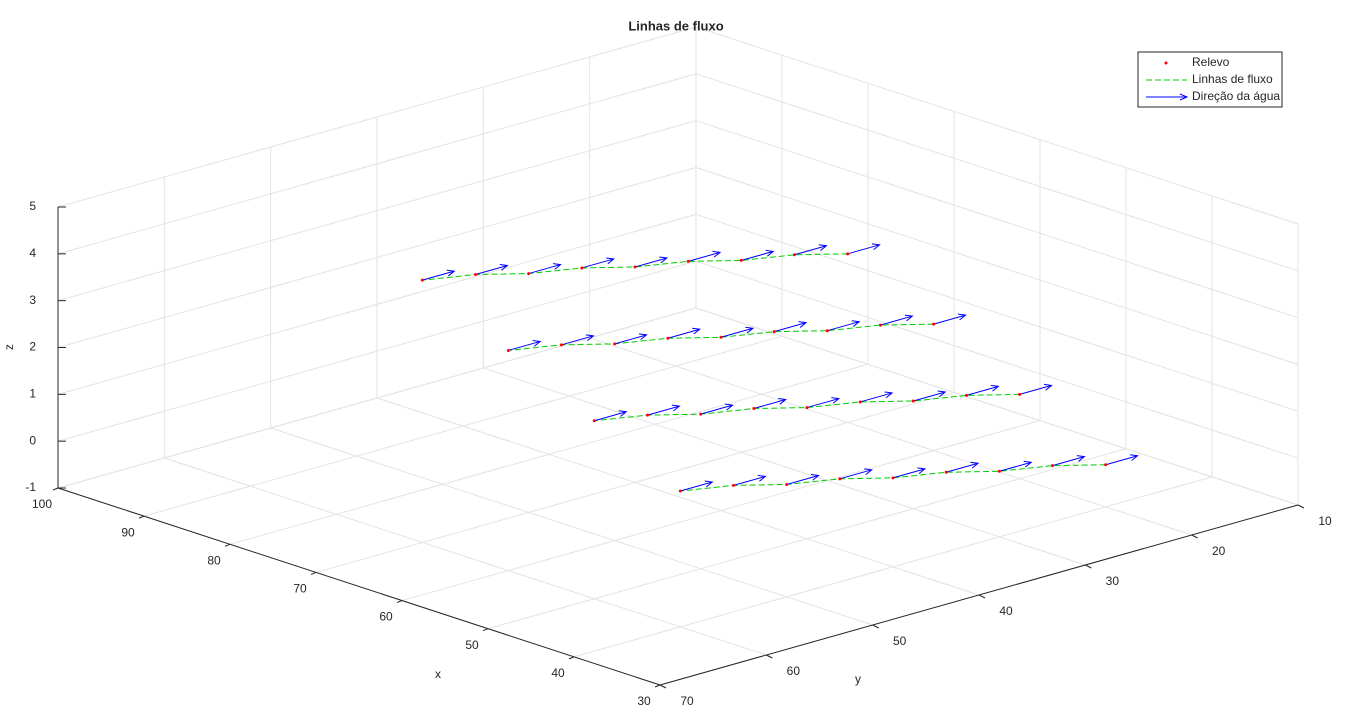  I want to click on x-tick-label: 80, so click(214, 560).